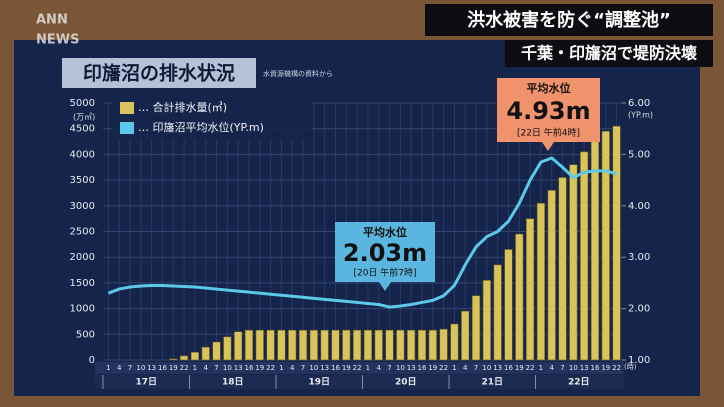 This screenshot has height=407, width=724. Describe the element at coordinates (146, 382) in the screenshot. I see `day-label: 17日` at that location.